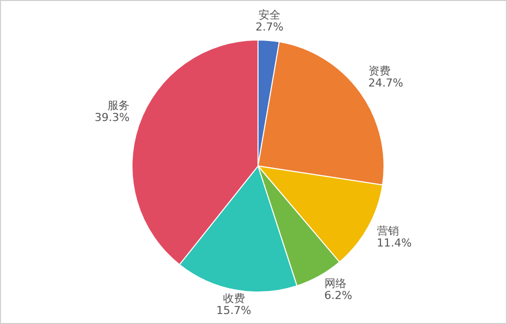 The height and width of the screenshot is (324, 507). Describe the element at coordinates (270, 27) in the screenshot. I see `data-label: 2.7%` at that location.